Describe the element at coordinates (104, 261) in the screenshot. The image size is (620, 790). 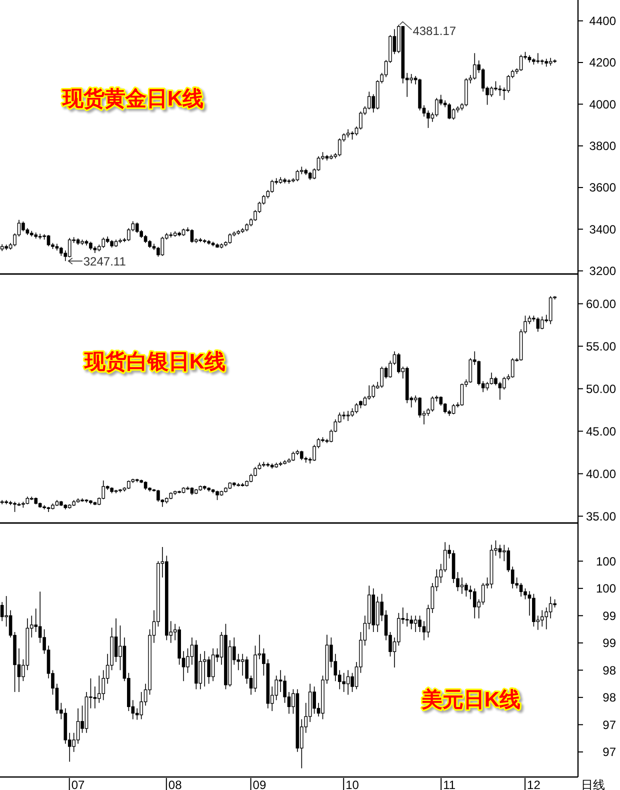
I see `annotation: 3247.11` at that location.